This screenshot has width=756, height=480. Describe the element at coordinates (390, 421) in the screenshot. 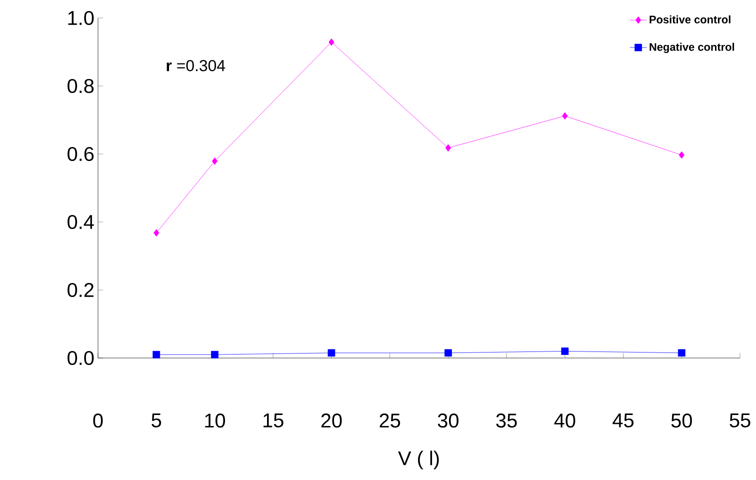

I see `x-tick-label: 25` at that location.